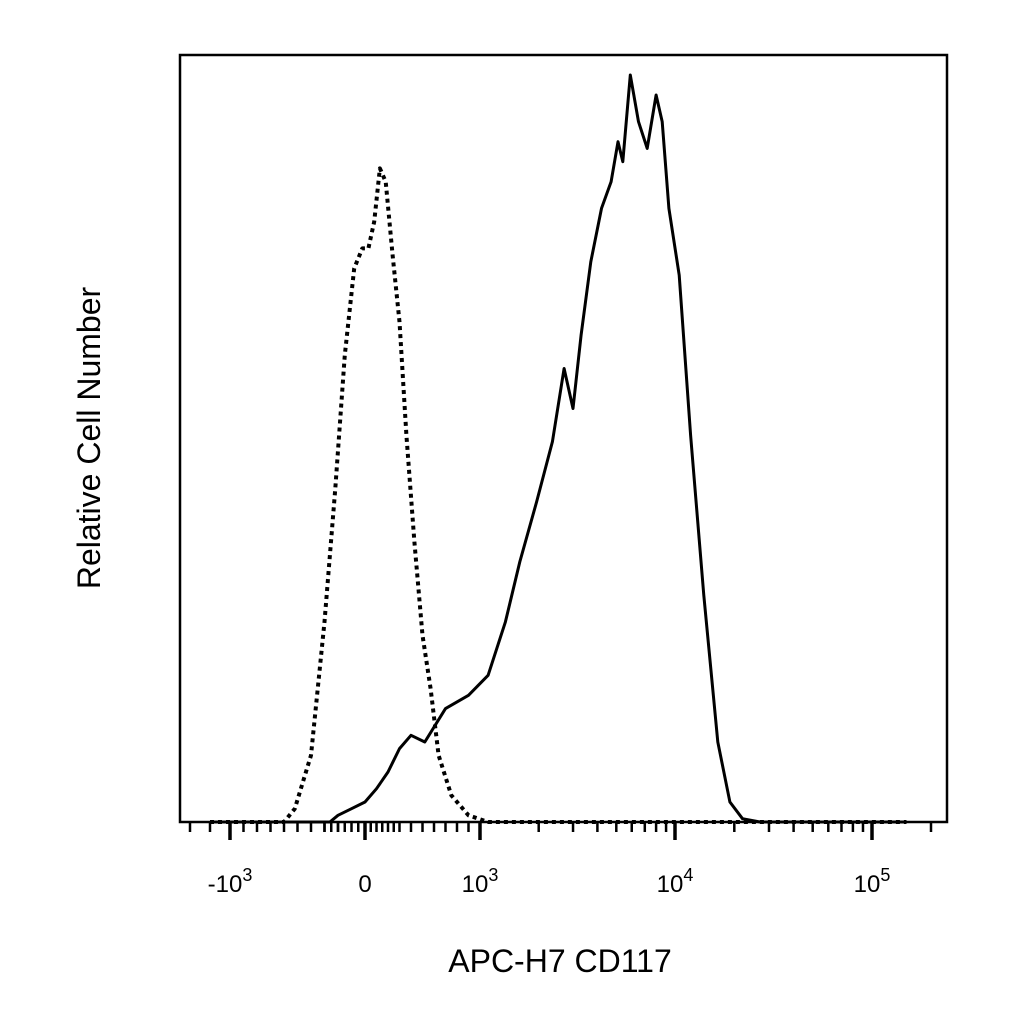 This screenshot has height=1024, width=1024. I want to click on x-tick-label-exponent: 5, so click(885, 875).